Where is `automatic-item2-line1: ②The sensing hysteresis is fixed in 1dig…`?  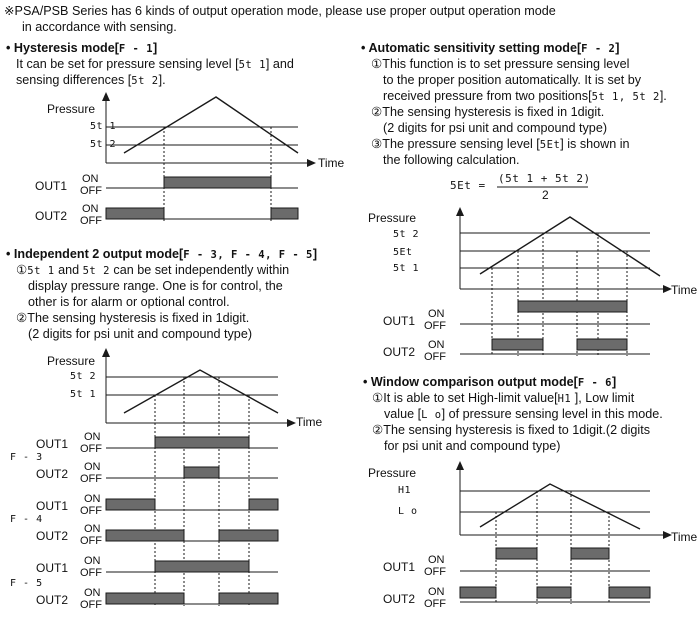
automatic-item2-line1: ②The sensing hysteresis is fixed in 1dig… is located at coordinates (488, 112).